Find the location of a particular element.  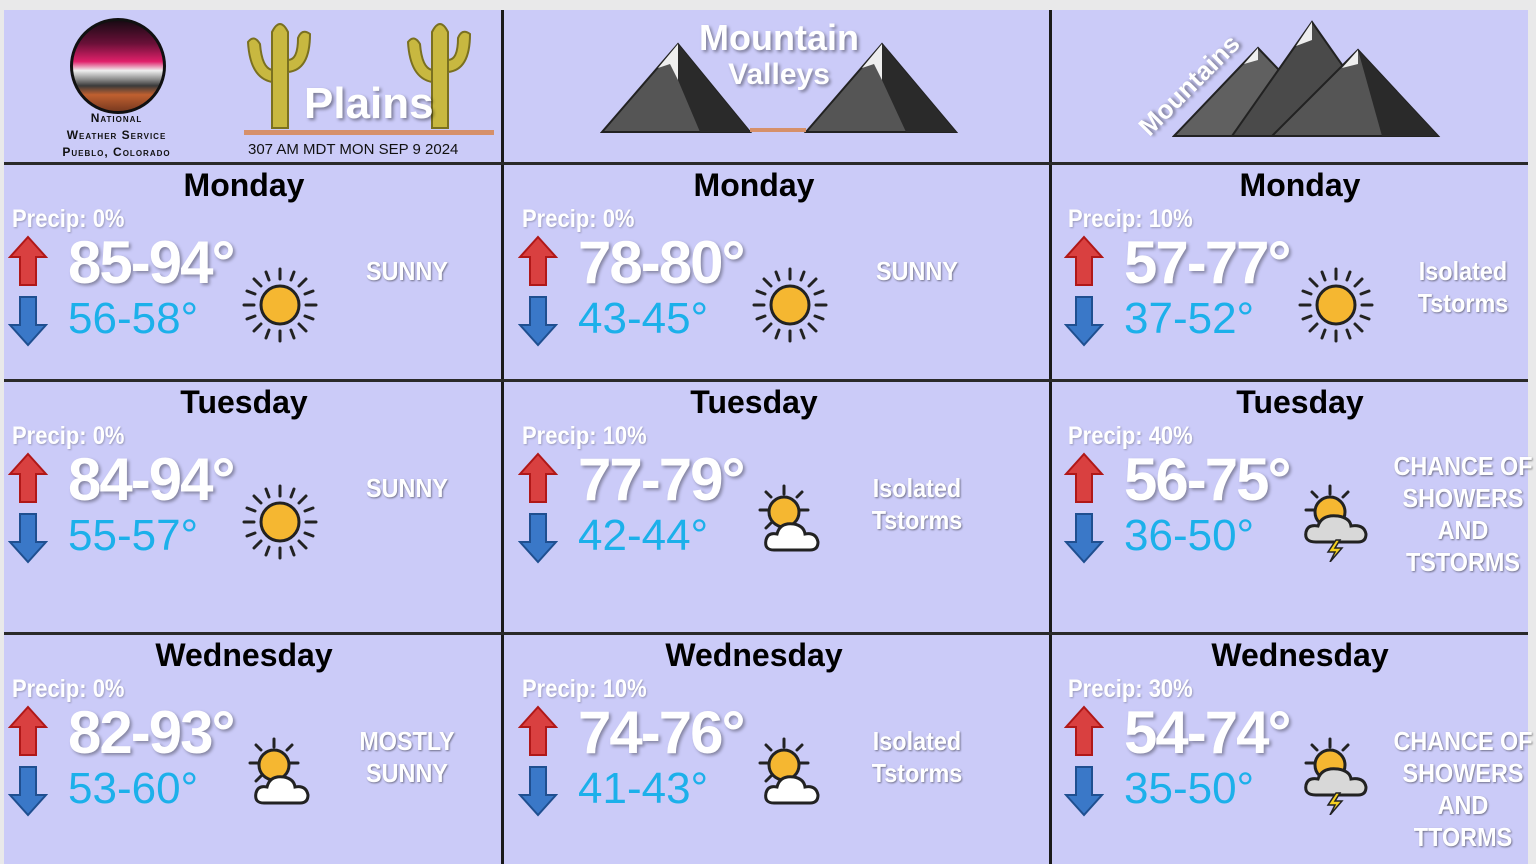

low-temp: 41-43° is located at coordinates (643, 788).